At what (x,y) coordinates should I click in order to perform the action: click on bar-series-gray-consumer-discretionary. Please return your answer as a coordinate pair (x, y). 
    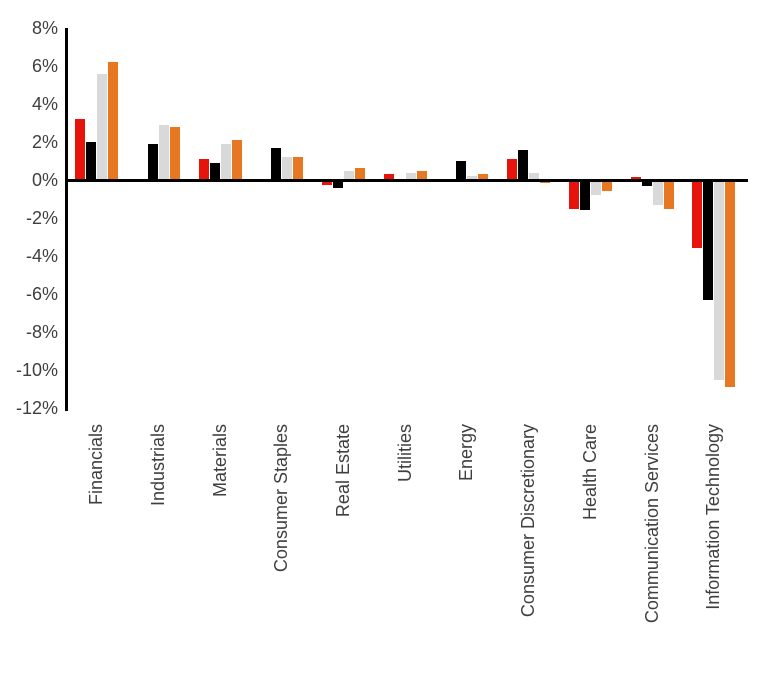
    Looking at the image, I should click on (534, 176).